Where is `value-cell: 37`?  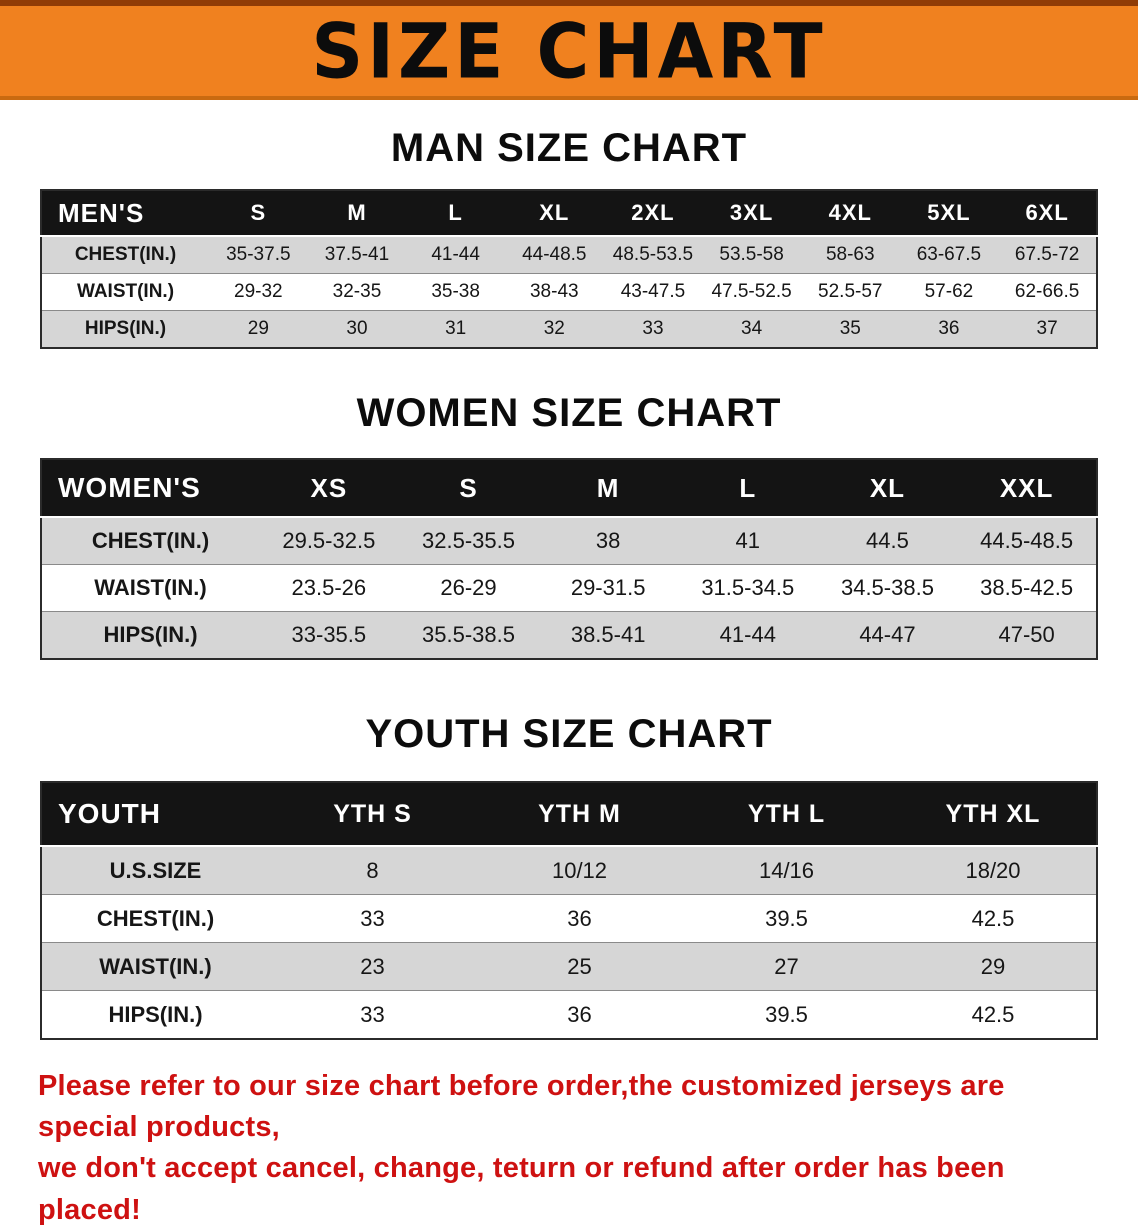
value-cell: 37 is located at coordinates (1047, 328).